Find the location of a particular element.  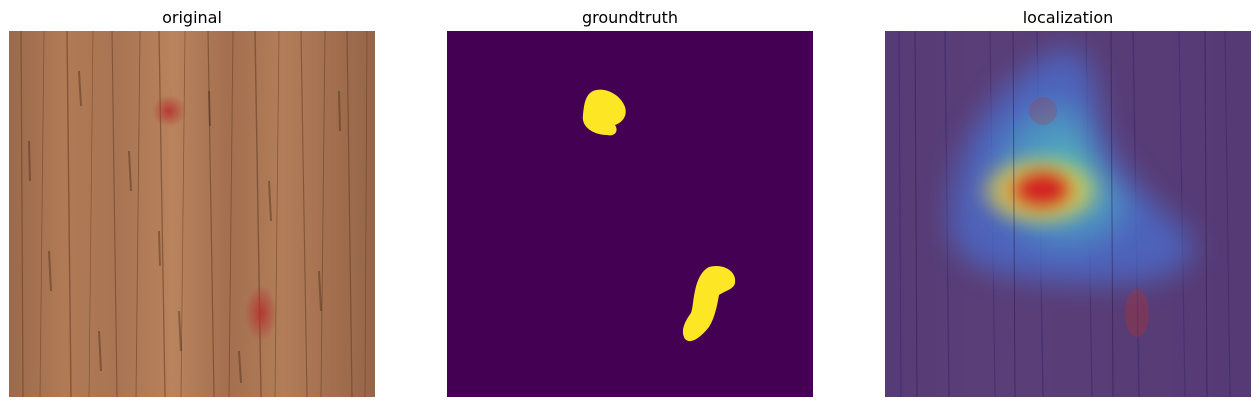

panel-title-original: original is located at coordinates (192, 17).